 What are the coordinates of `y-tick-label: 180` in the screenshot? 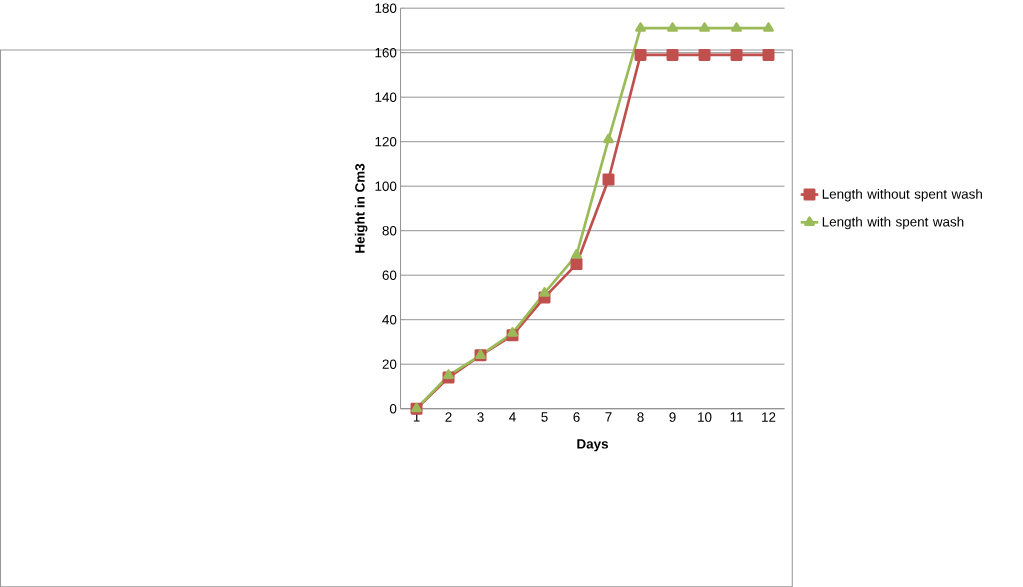 It's located at (386, 8).